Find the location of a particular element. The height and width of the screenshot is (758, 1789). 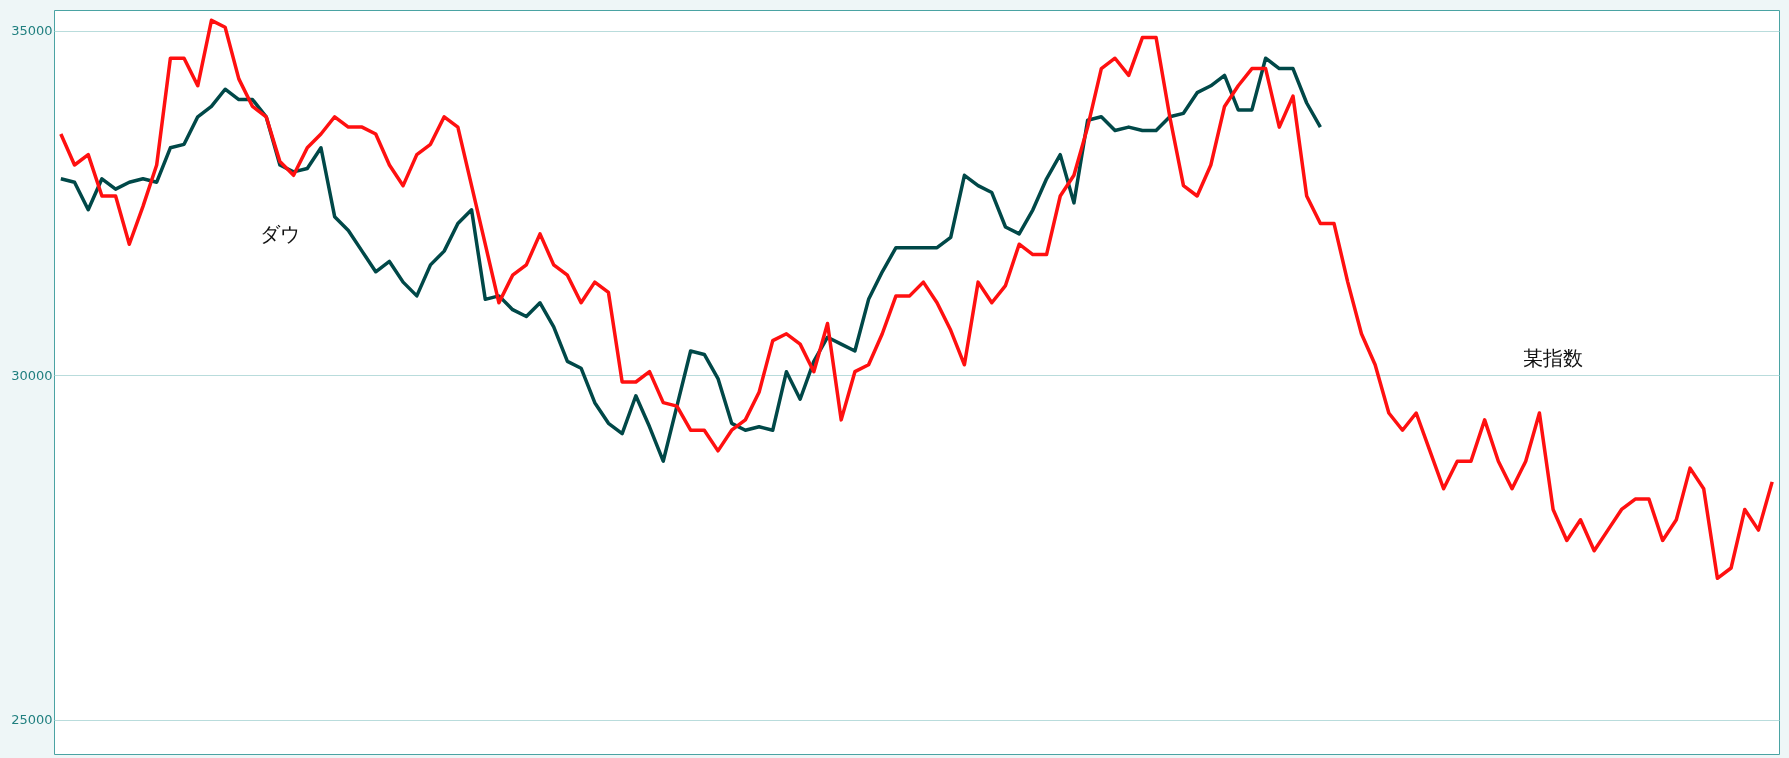

y-tick-label: 35000 is located at coordinates (32, 31).